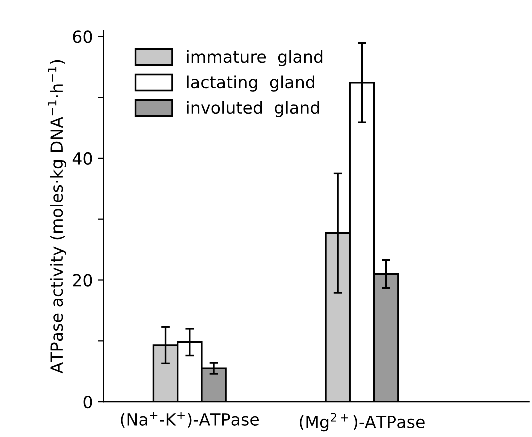  What do you see at coordinates (82, 37) in the screenshot?
I see `y-tick-label: 60` at bounding box center [82, 37].